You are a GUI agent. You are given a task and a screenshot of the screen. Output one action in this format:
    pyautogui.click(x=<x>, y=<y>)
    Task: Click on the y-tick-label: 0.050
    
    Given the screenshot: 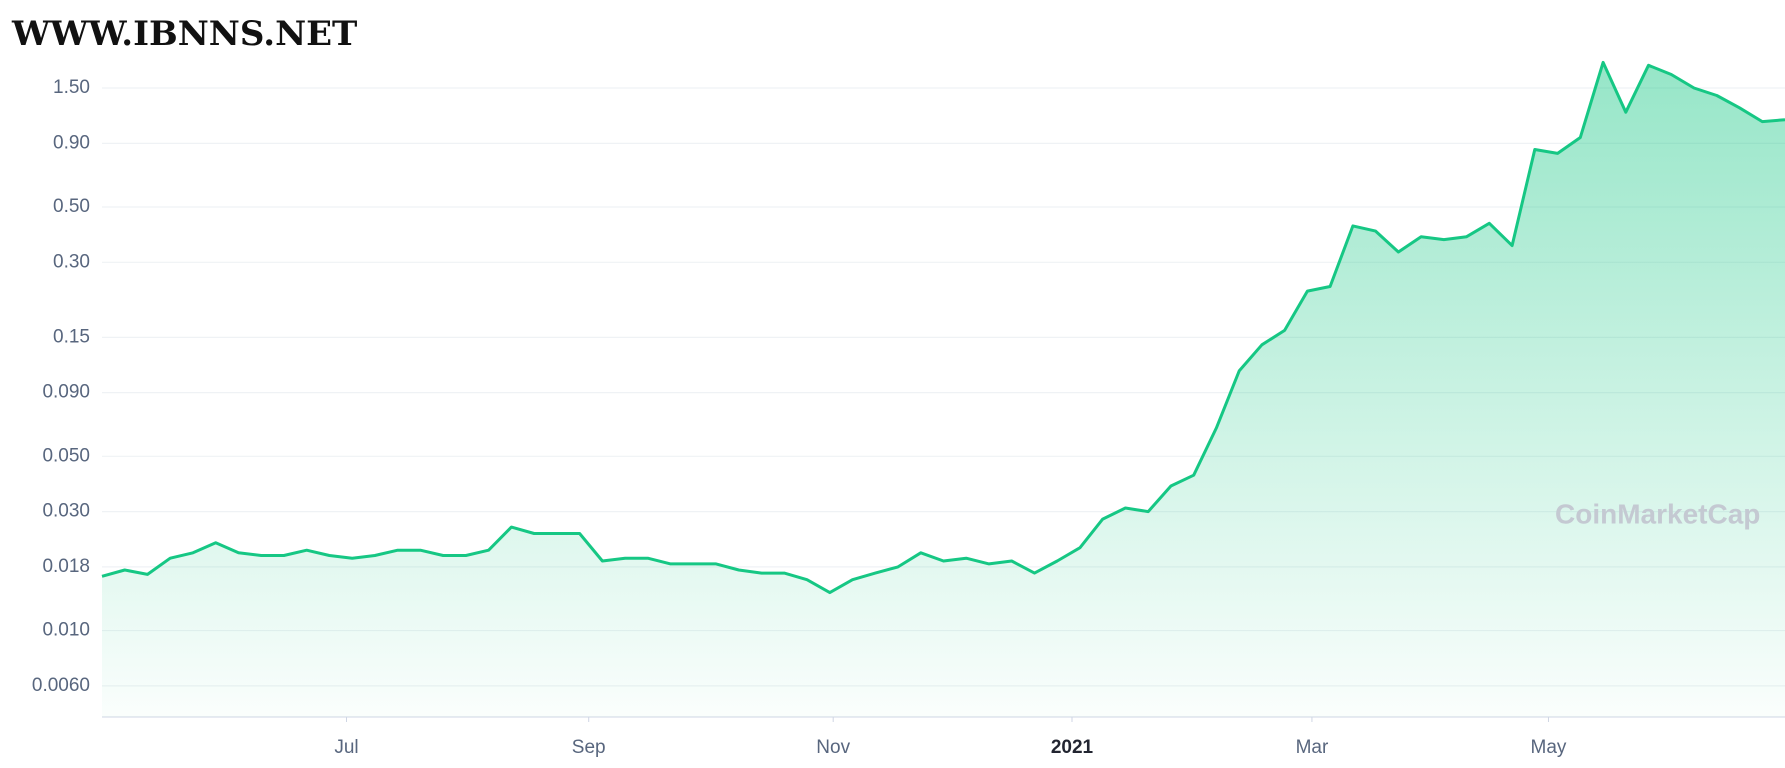 What is the action you would take?
    pyautogui.click(x=66, y=455)
    